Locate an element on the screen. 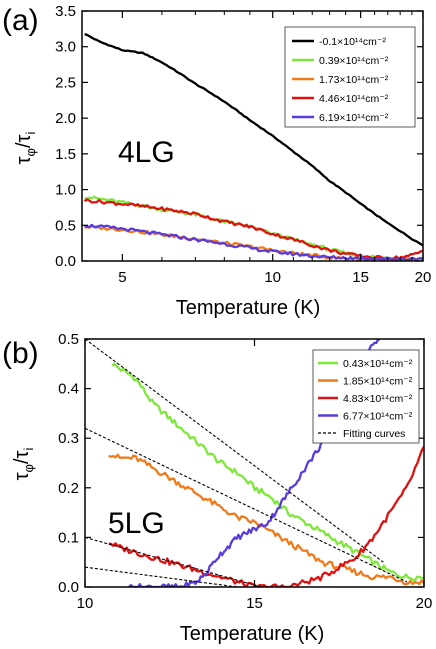  panel-b-legend-box is located at coordinates (366, 396).